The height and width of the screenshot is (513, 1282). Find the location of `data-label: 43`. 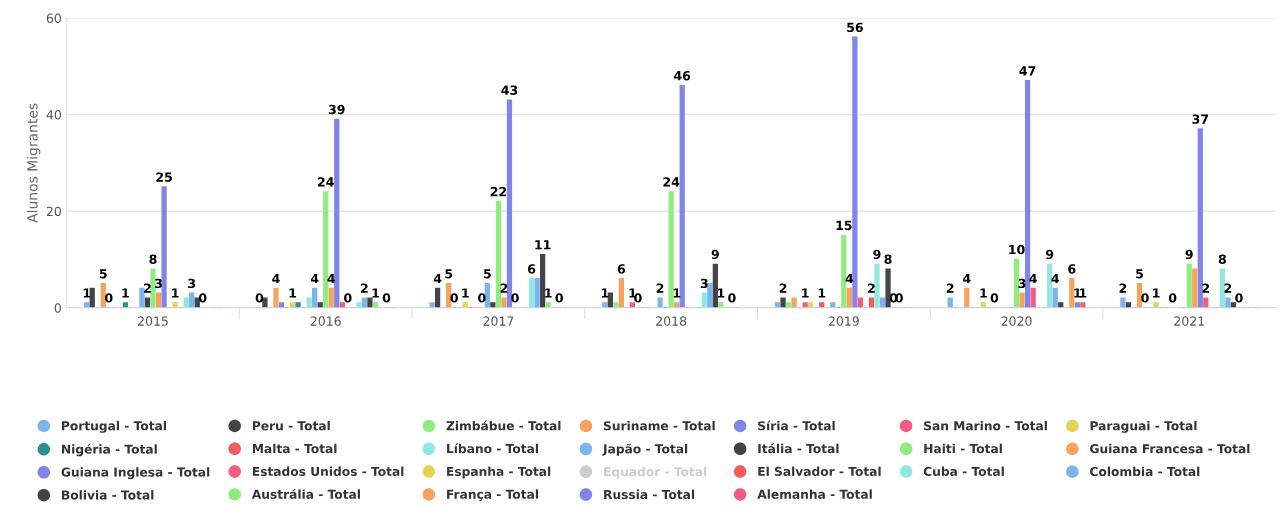

data-label: 43 is located at coordinates (509, 90).